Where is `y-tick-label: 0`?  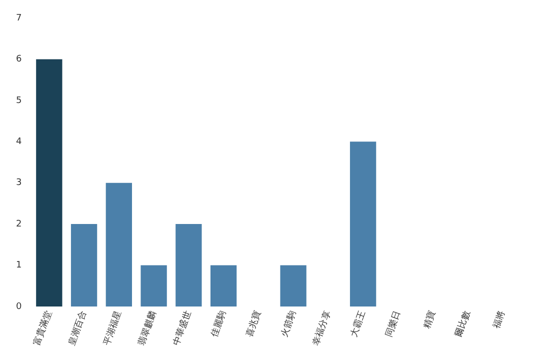 y-tick-label: 0 is located at coordinates (19, 307).